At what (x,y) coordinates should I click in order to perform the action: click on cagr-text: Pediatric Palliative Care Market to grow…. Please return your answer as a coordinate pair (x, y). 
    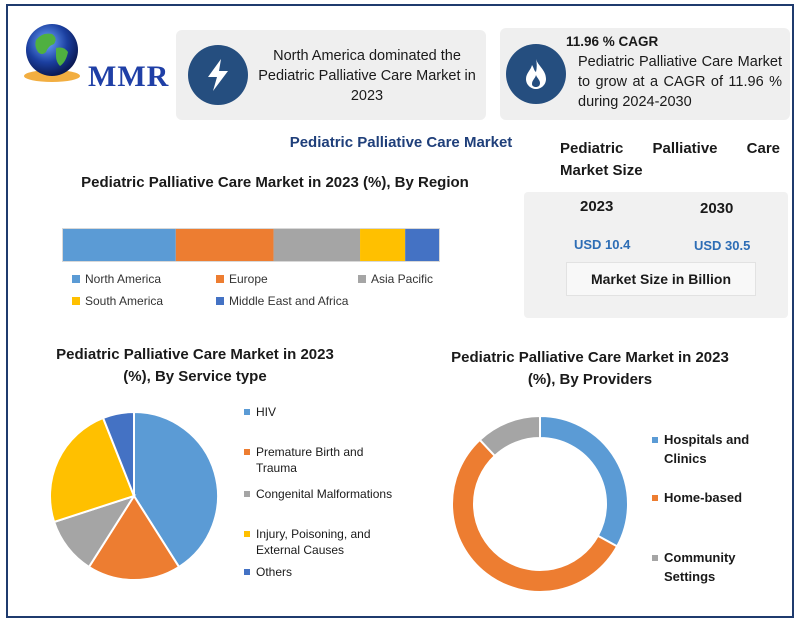
    Looking at the image, I should click on (680, 82).